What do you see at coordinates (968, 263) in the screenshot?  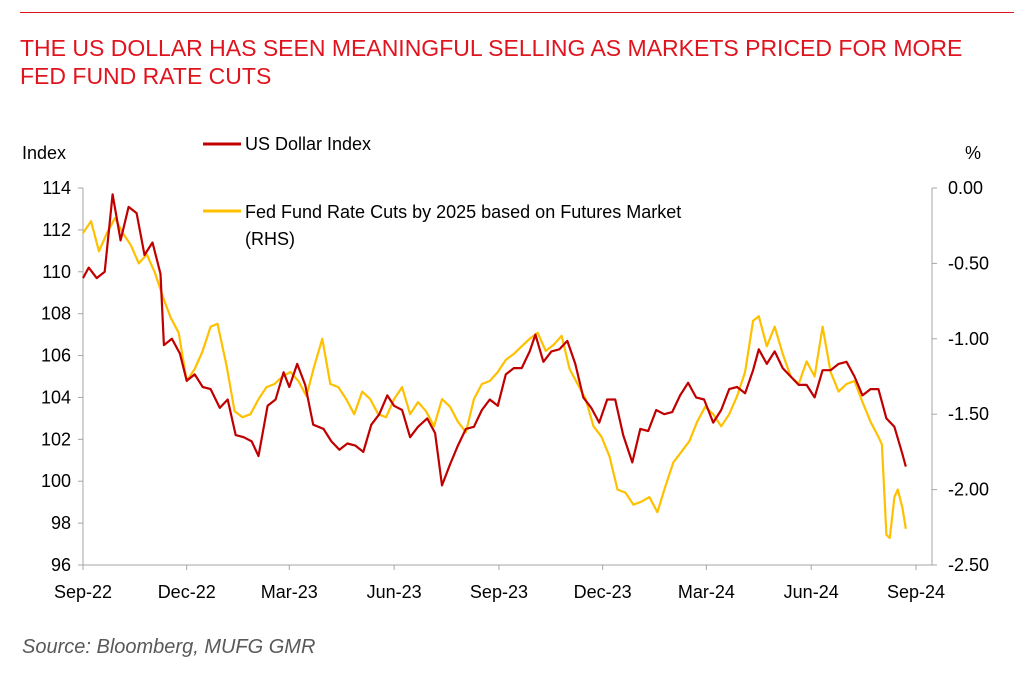 I see `y2-tick-label: -0.50` at bounding box center [968, 263].